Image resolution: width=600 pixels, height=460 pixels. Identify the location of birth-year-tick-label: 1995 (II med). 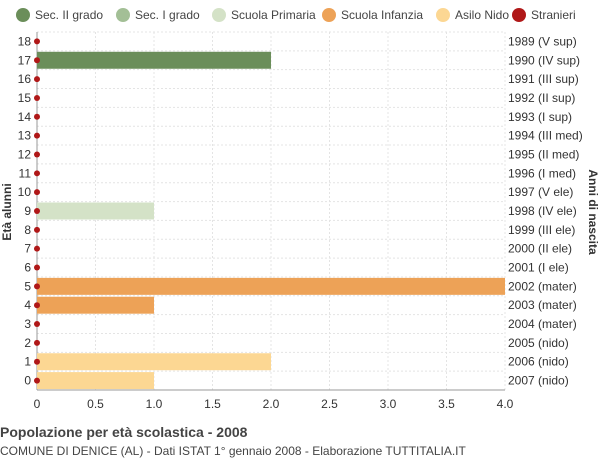
(543, 154).